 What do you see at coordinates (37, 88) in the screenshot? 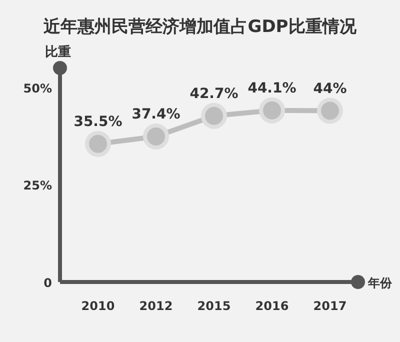
I see `y-tick-label: 50%` at bounding box center [37, 88].